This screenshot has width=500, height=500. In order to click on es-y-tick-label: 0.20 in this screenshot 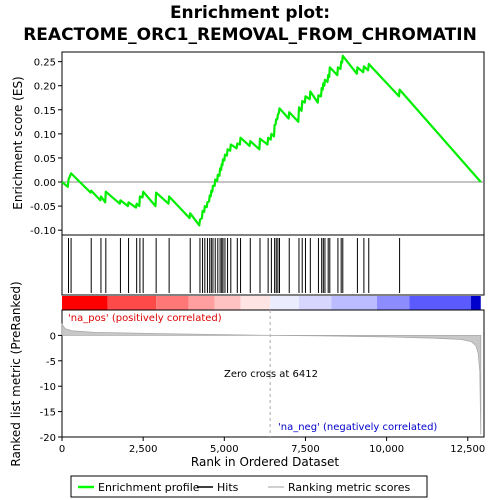, I will do `click(45, 87)`.